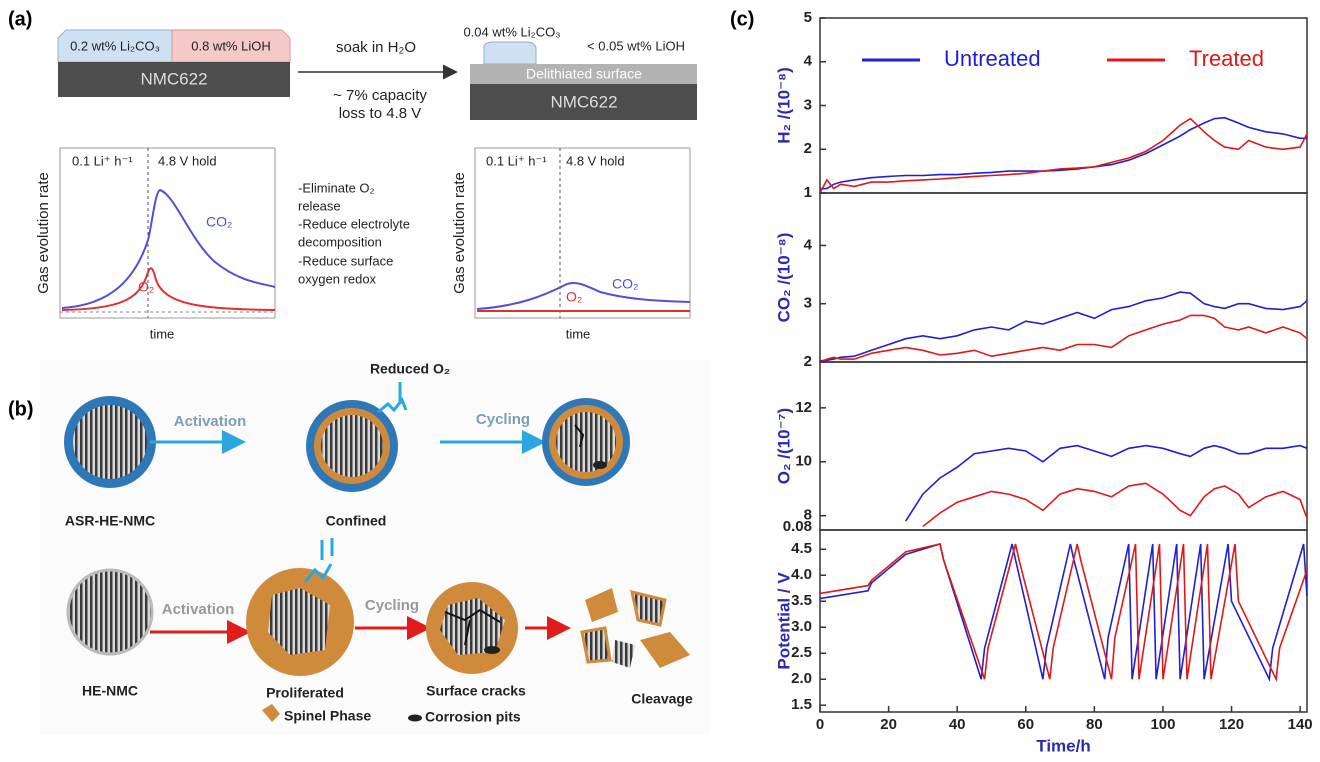 The height and width of the screenshot is (762, 1320). I want to click on y-tick-label: 3.5, so click(801, 600).